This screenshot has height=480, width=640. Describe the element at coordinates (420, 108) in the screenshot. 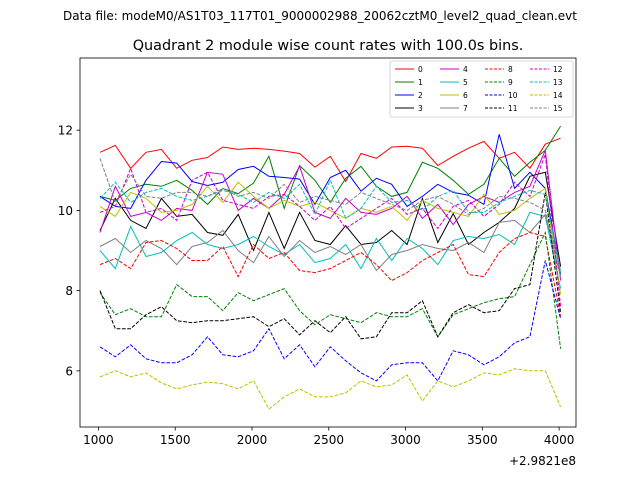

I see `legend-label-3: 3` at that location.